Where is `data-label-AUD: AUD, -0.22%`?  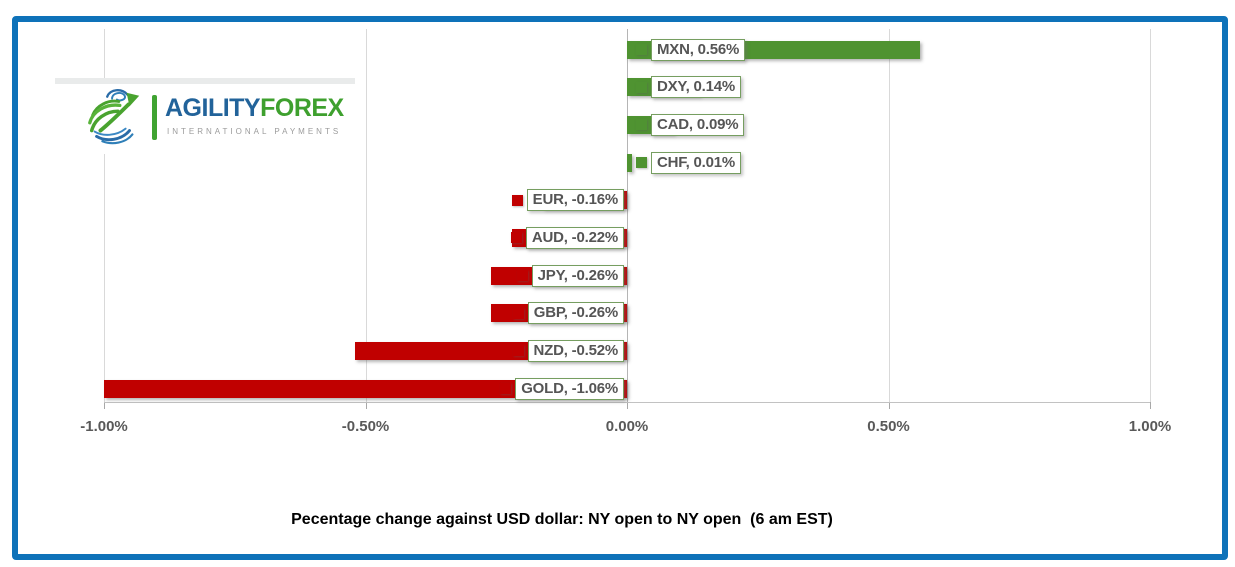 data-label-AUD: AUD, -0.22% is located at coordinates (567, 237).